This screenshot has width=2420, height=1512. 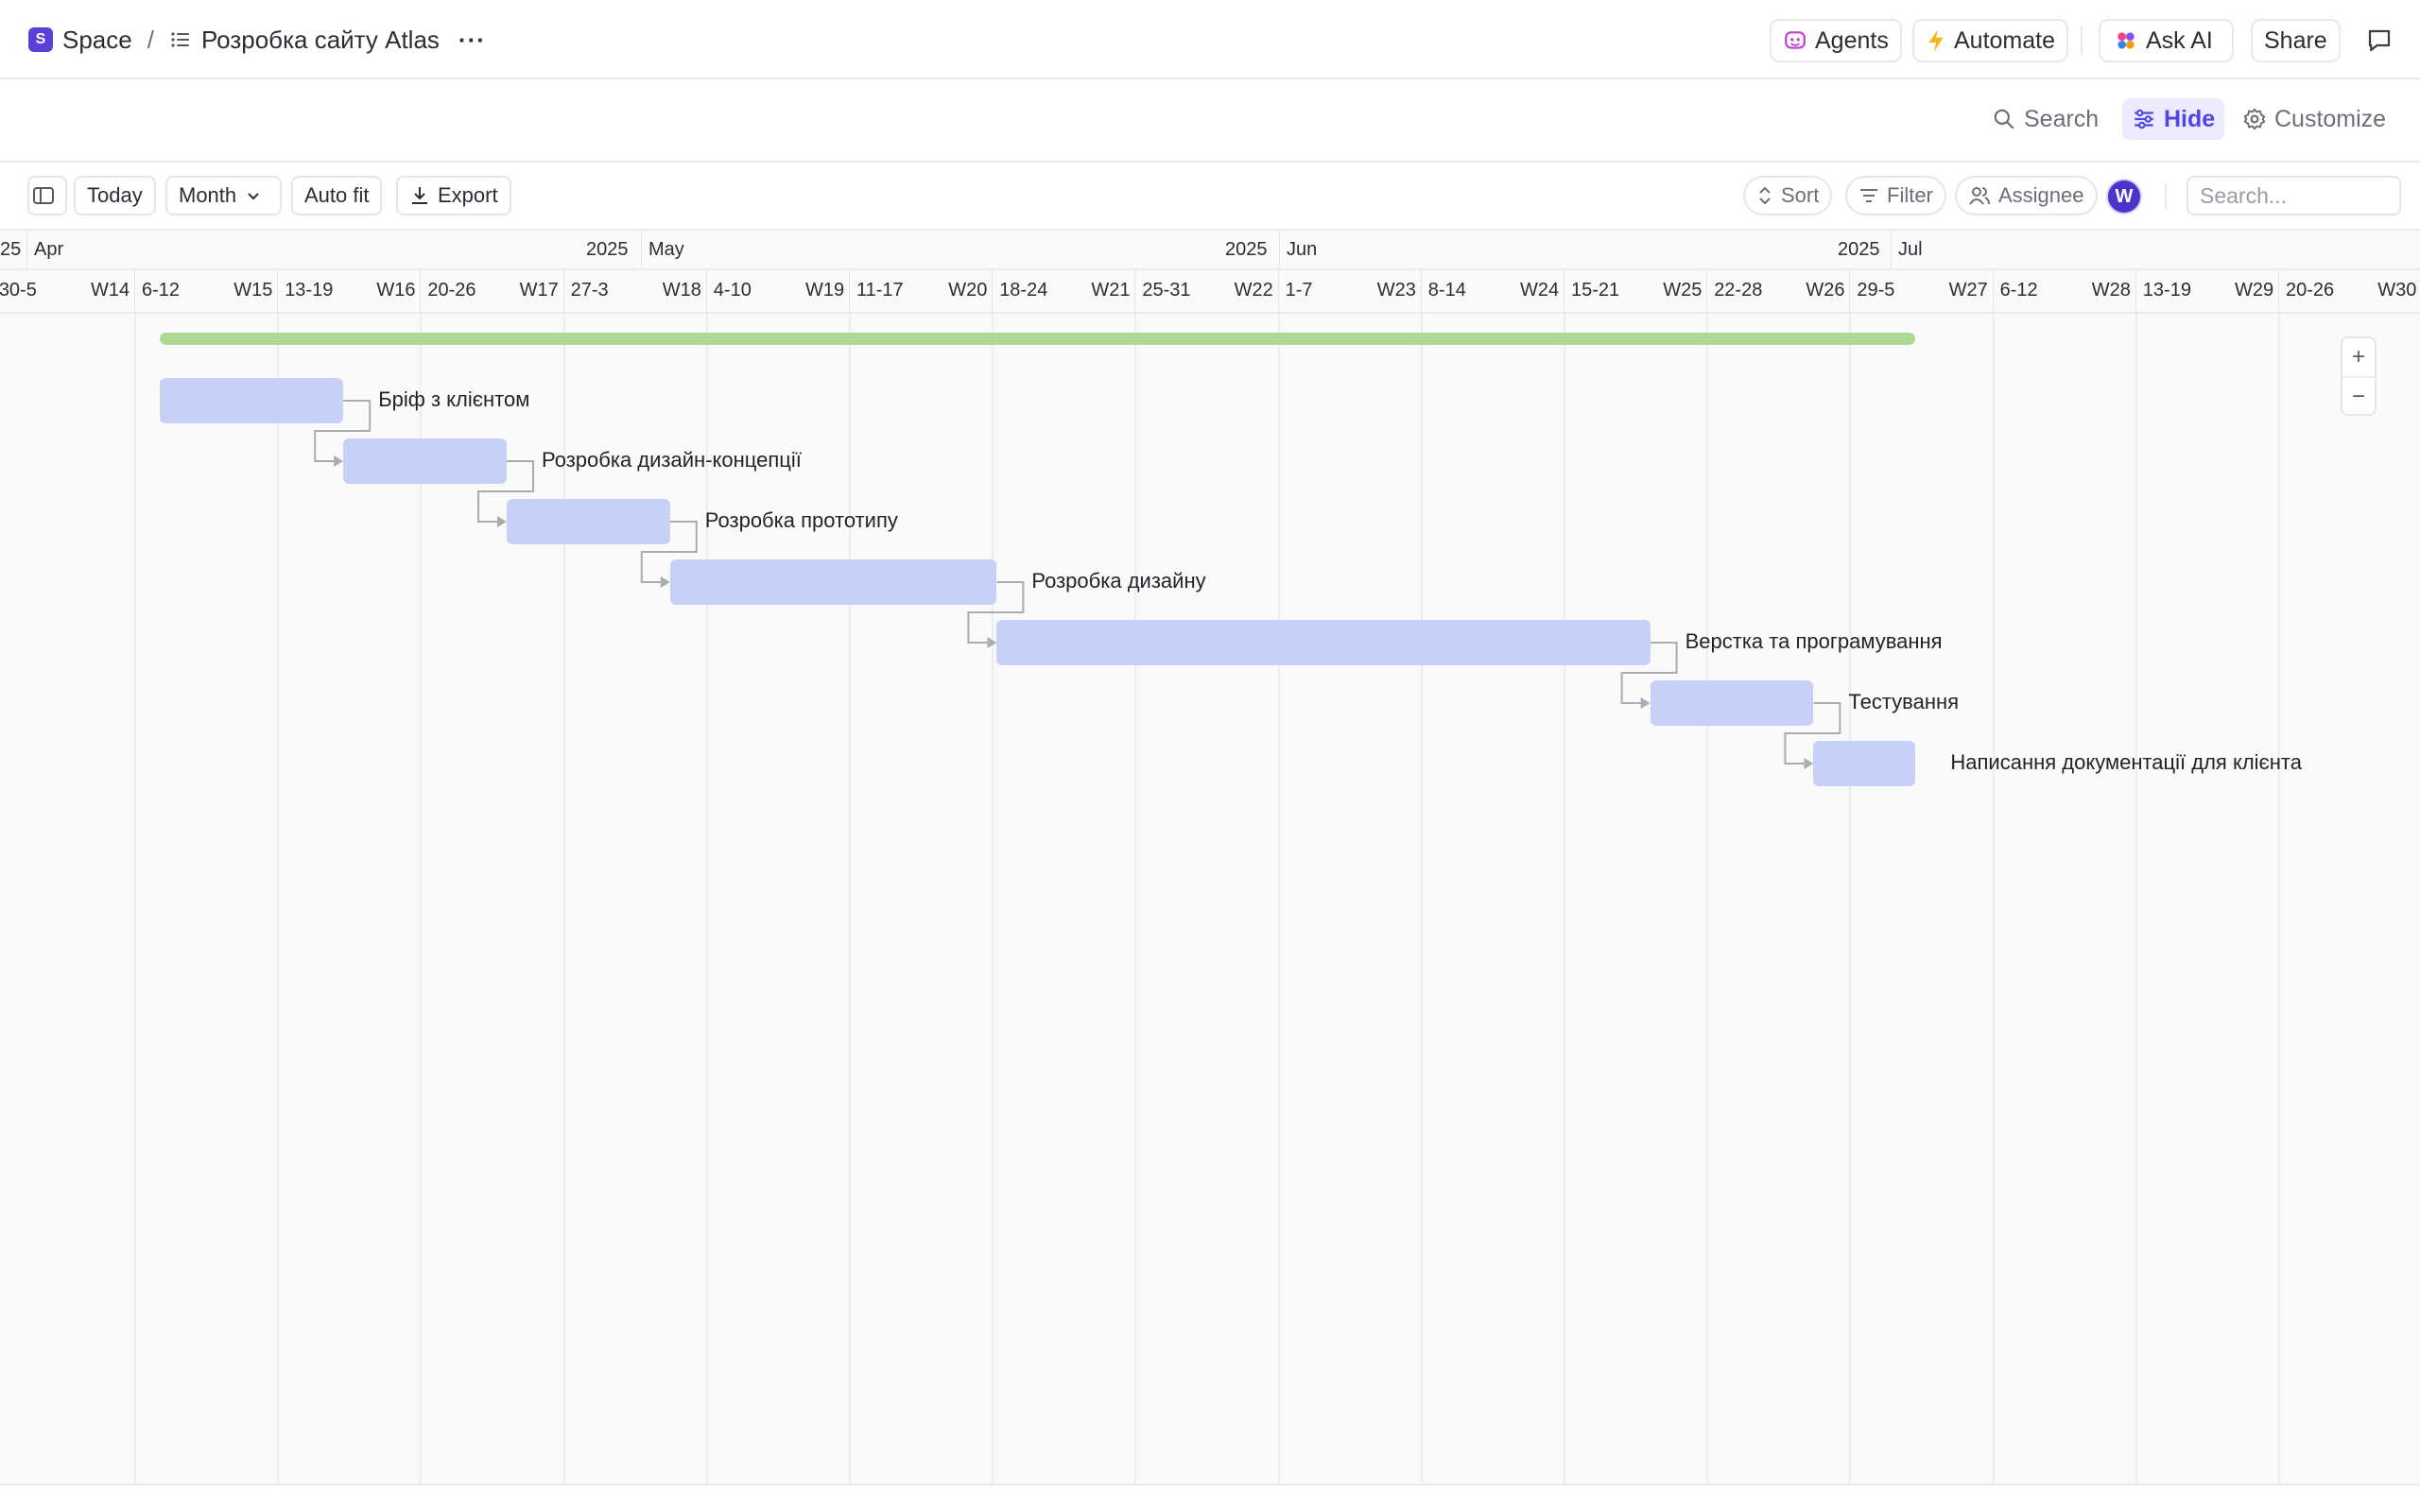 I want to click on hide-button: Hide, so click(x=2173, y=119).